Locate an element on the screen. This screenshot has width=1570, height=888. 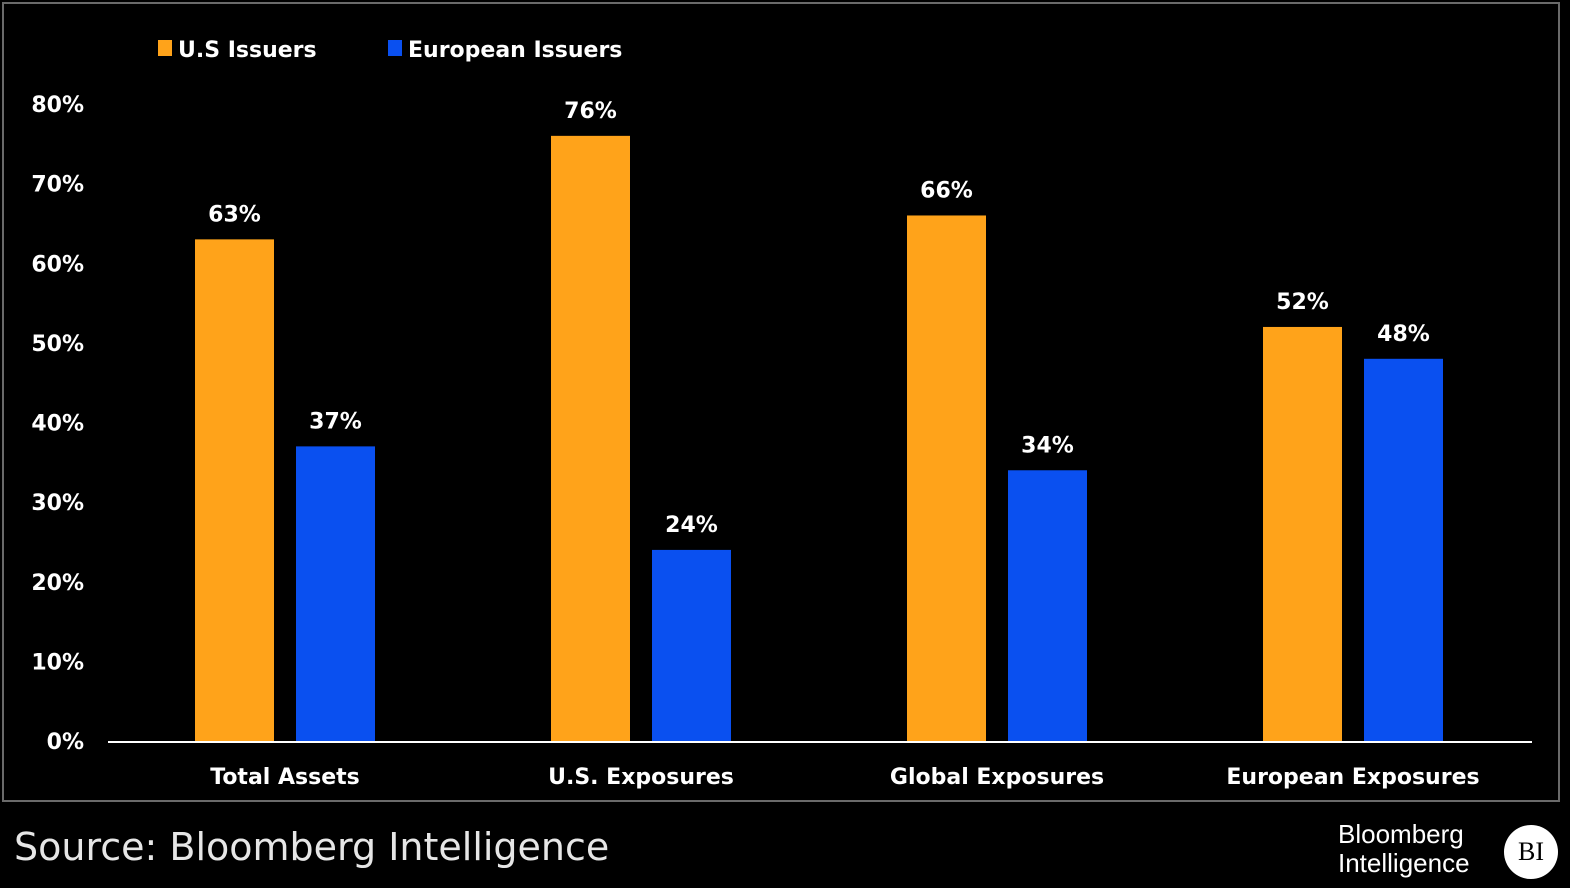
legend-label-us-issuers: U.S Issuers is located at coordinates (247, 50).